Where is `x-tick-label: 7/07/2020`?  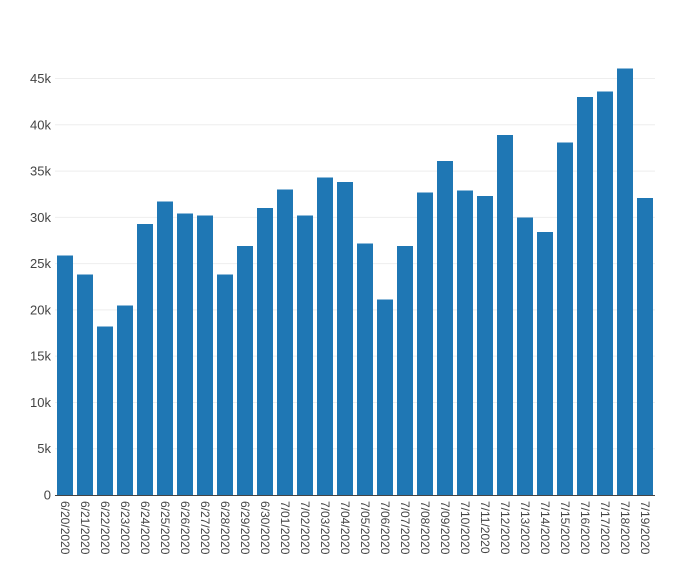 x-tick-label: 7/07/2020 is located at coordinates (405, 528).